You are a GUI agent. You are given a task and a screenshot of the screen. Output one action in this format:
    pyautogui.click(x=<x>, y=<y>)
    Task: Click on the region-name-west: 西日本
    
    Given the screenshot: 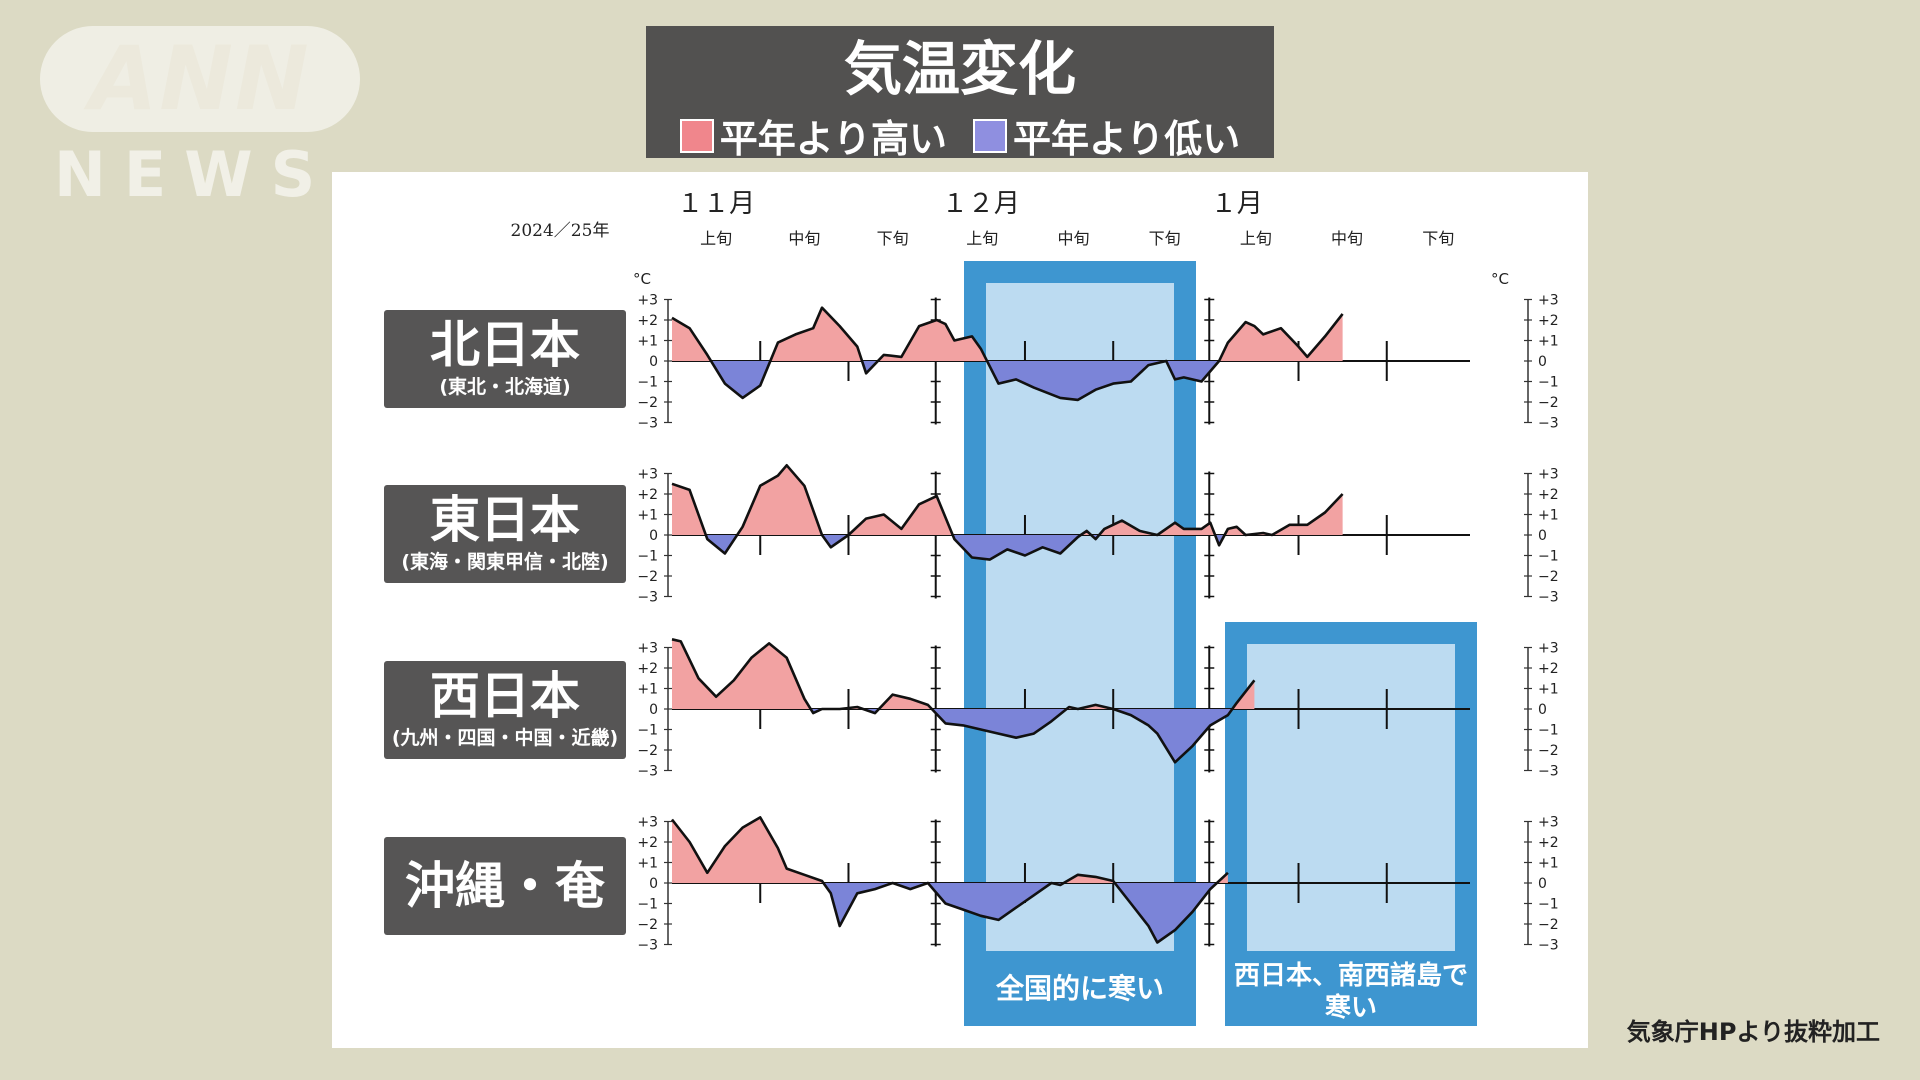 What is the action you would take?
    pyautogui.click(x=505, y=696)
    